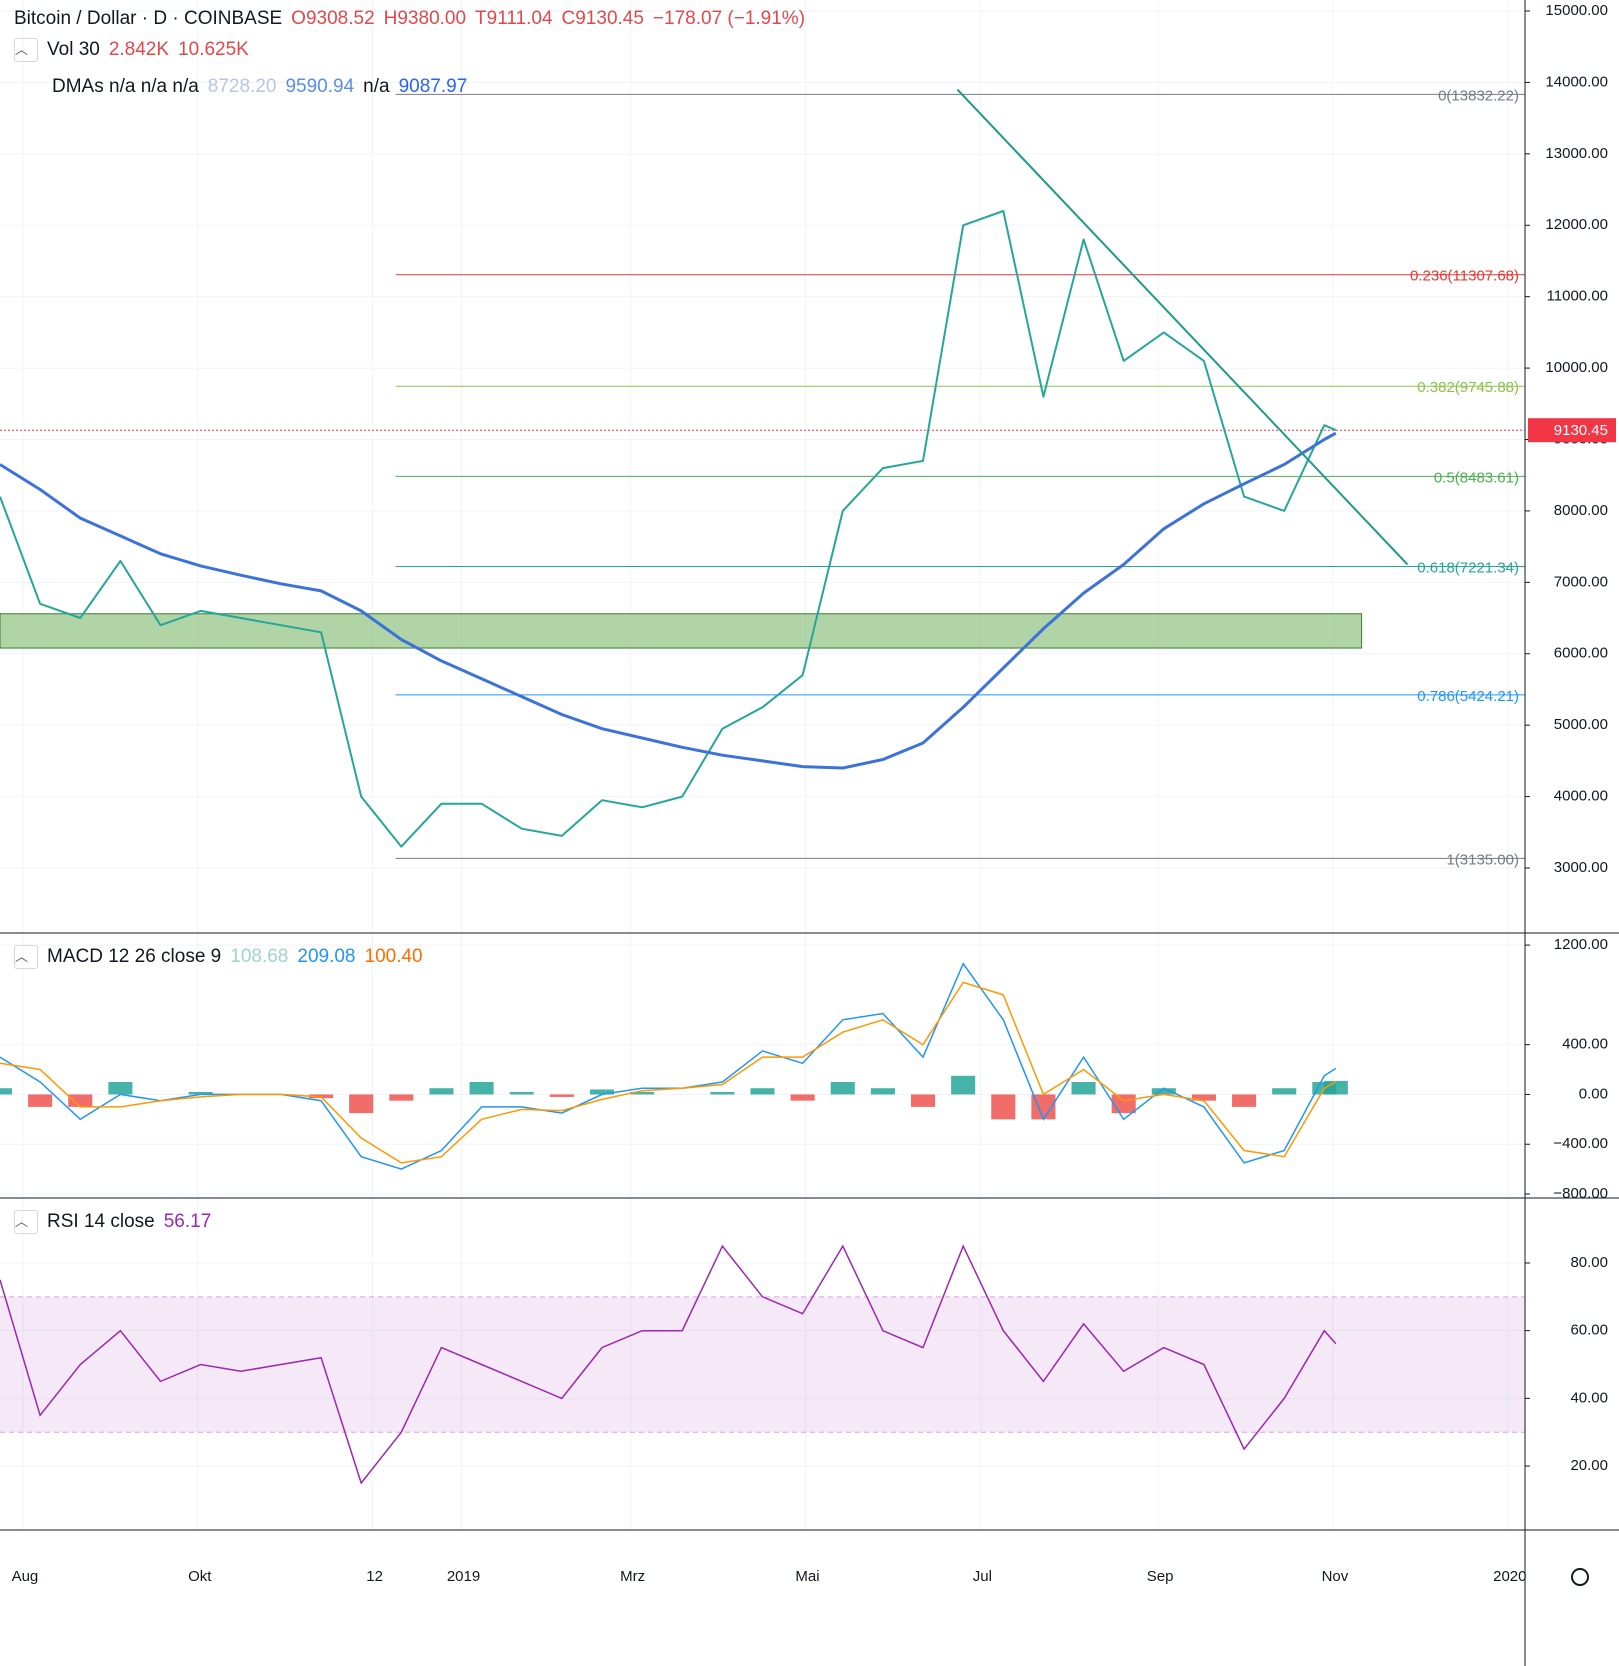  I want to click on indicator-value: 10.625K, so click(213, 49).